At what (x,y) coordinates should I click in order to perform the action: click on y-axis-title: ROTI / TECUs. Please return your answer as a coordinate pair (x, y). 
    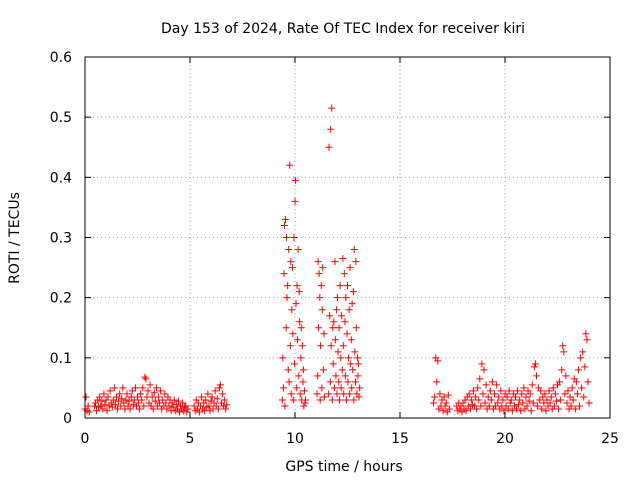
    Looking at the image, I should click on (15, 238).